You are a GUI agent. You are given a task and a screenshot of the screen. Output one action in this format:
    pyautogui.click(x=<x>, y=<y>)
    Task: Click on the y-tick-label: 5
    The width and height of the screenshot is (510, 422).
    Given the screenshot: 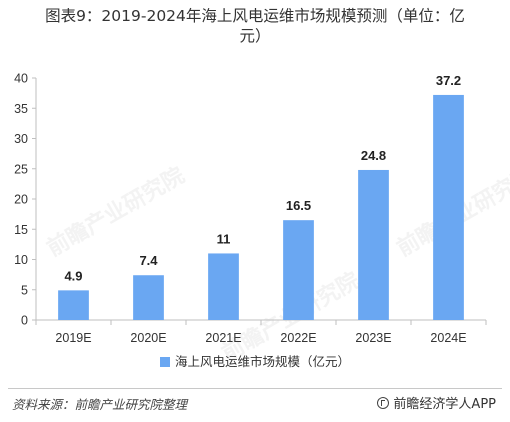 What is the action you would take?
    pyautogui.click(x=24, y=290)
    